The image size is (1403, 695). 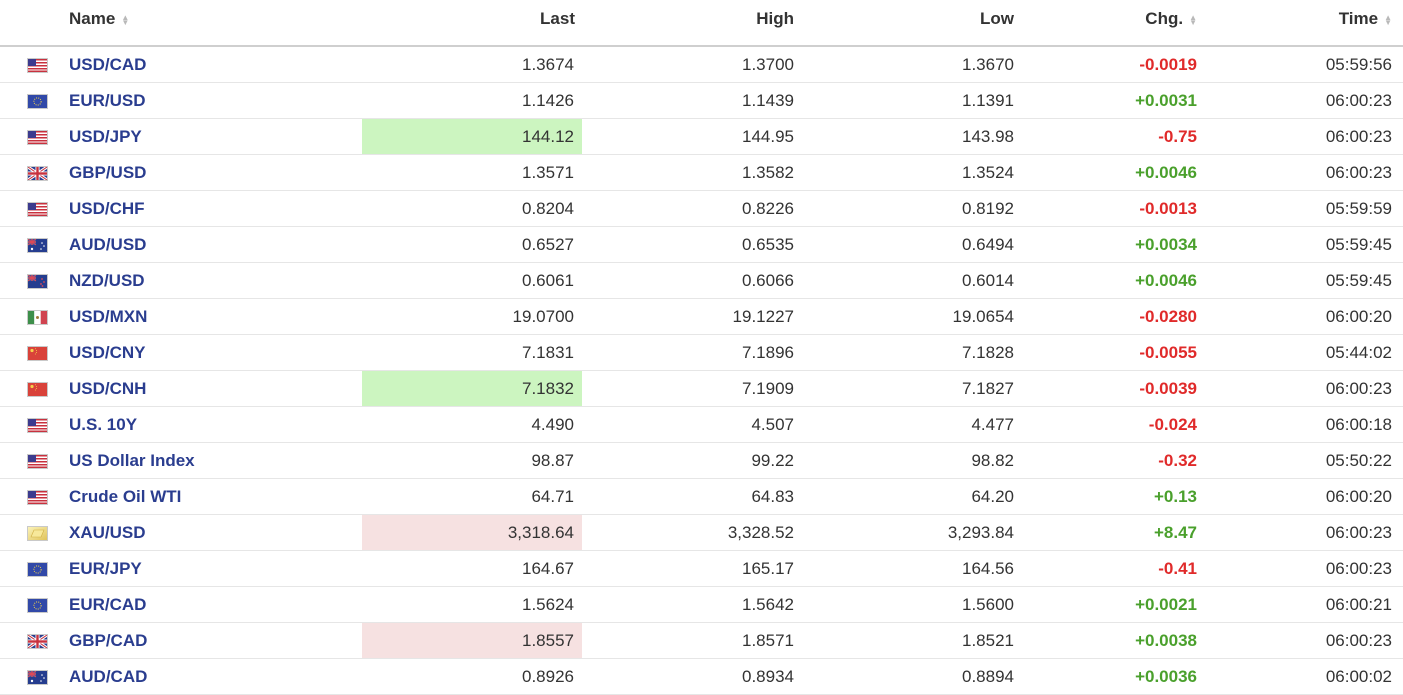 I want to click on column-header-low-label: Low, so click(x=997, y=18).